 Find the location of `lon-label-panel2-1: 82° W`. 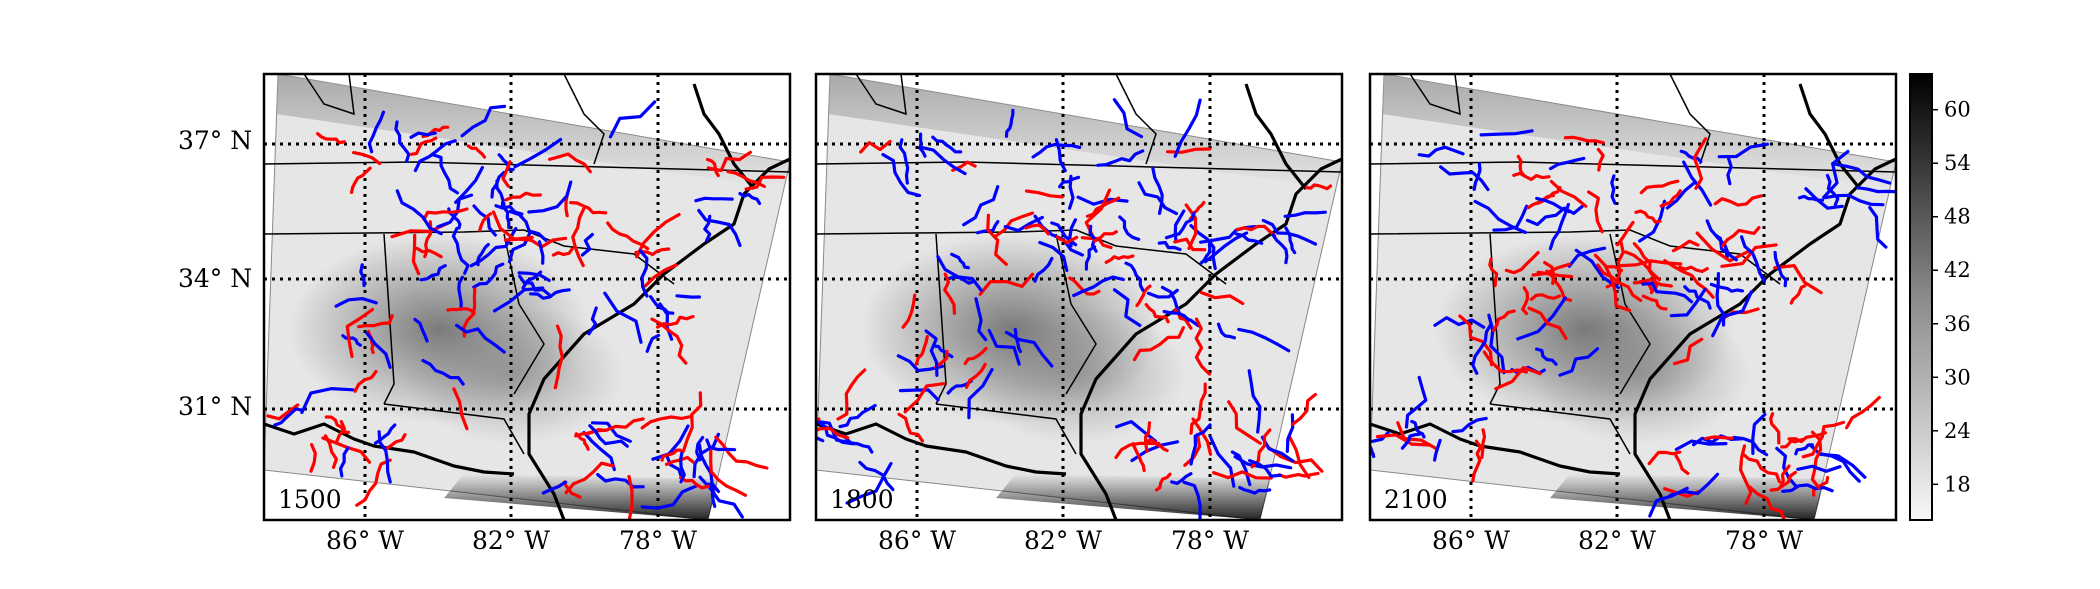

lon-label-panel2-1: 82° W is located at coordinates (1063, 540).